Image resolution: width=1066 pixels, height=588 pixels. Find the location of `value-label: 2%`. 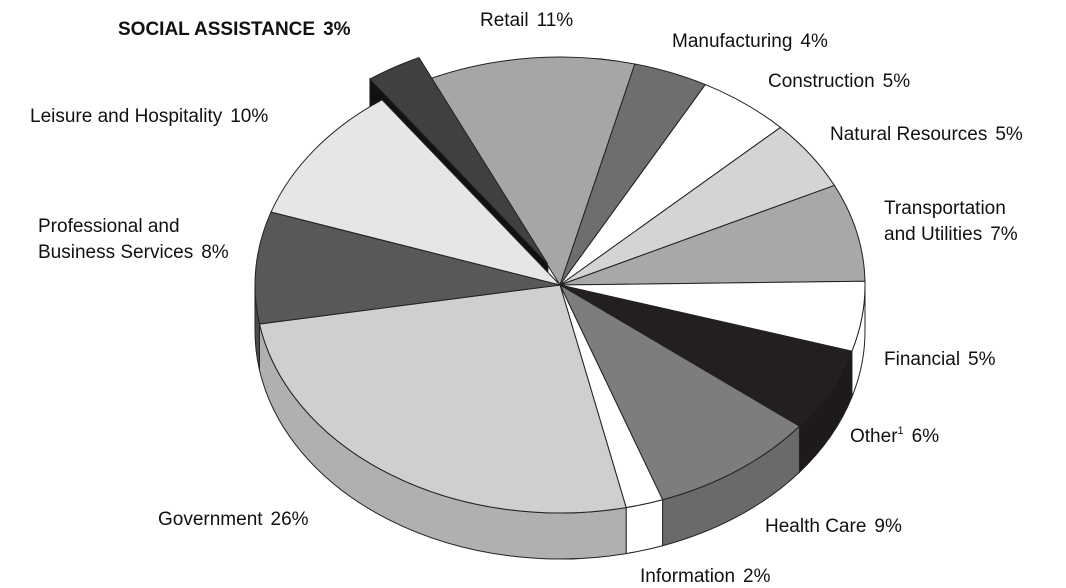

value-label: 2% is located at coordinates (757, 576).